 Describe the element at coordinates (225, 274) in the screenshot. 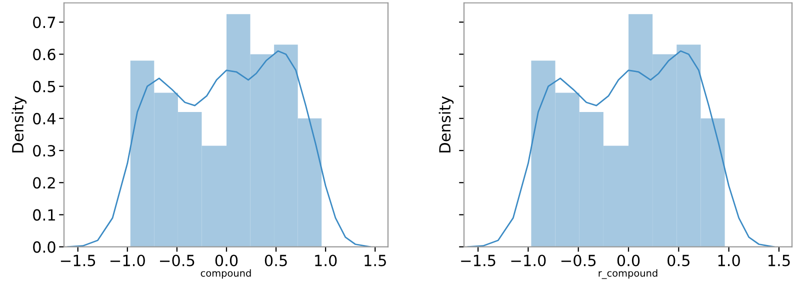

I see `x-axis-title: compound` at that location.